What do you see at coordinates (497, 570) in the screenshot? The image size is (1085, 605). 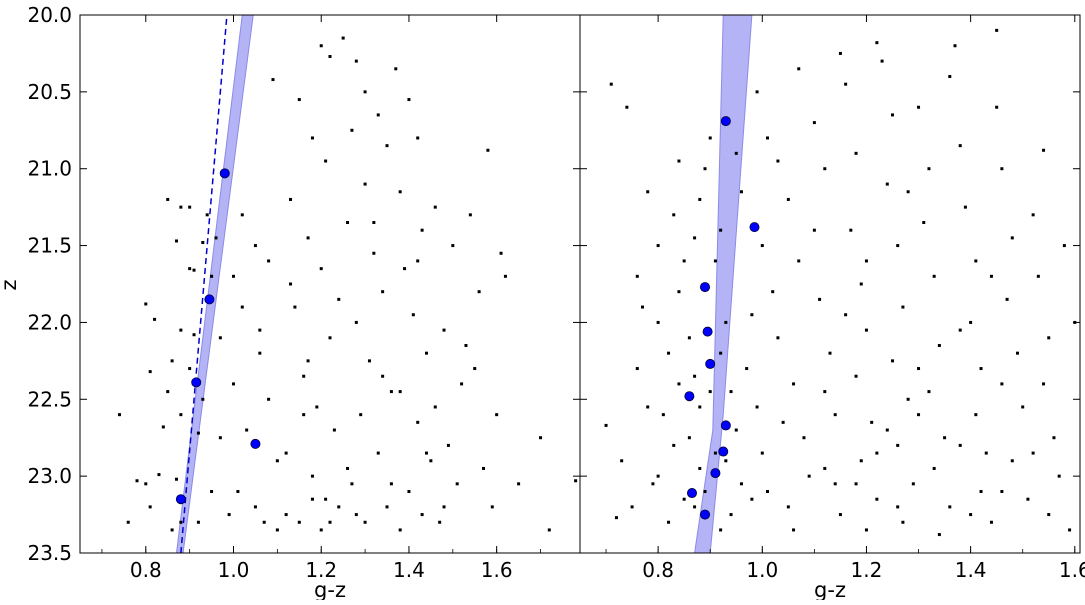 I see `x-tick-label: 1.6` at bounding box center [497, 570].